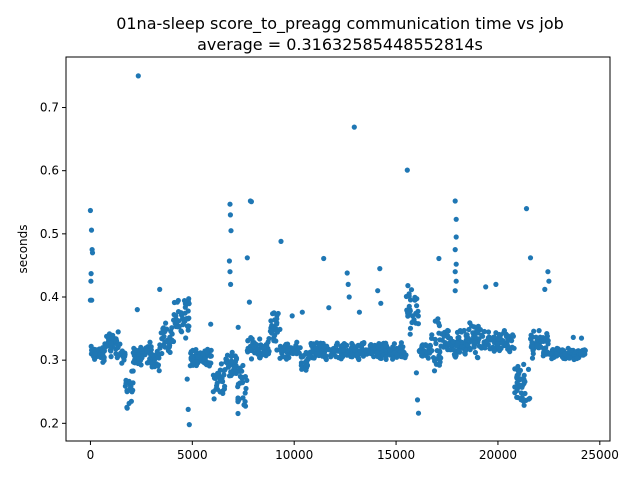  What do you see at coordinates (49, 297) in the screenshot?
I see `y-tick-label: 0.4` at bounding box center [49, 297].